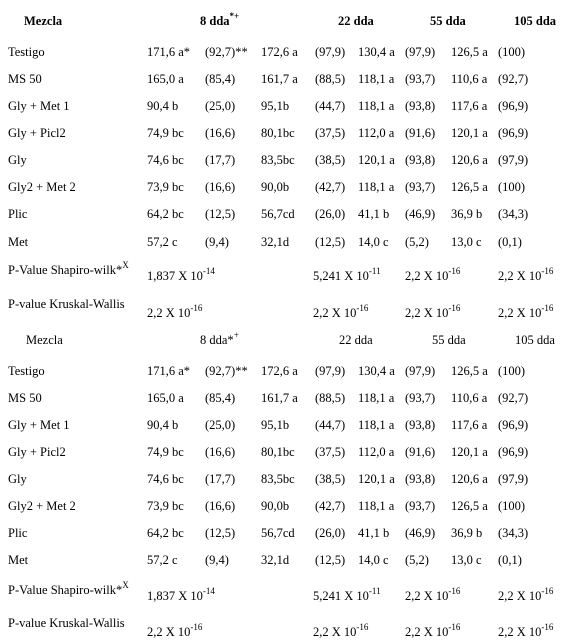 Image resolution: width=580 pixels, height=644 pixels. Describe the element at coordinates (226, 371) in the screenshot. I see `table-cell-p8: (92,7)**` at that location.